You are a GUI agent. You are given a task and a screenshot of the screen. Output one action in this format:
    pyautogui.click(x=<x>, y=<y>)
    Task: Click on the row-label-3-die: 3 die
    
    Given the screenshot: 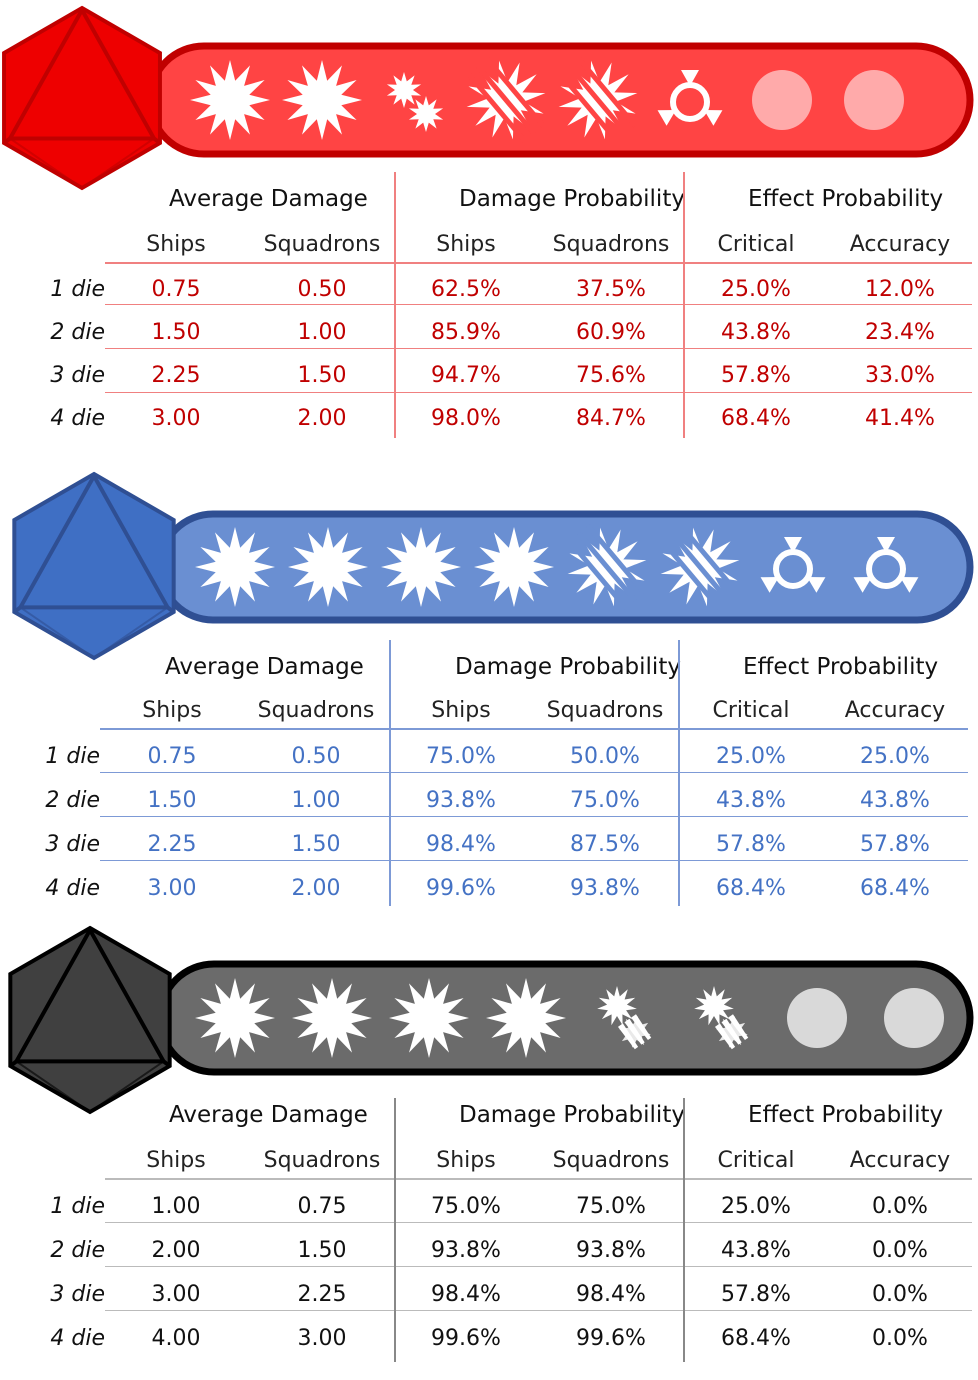 What is the action you would take?
    pyautogui.click(x=77, y=1294)
    